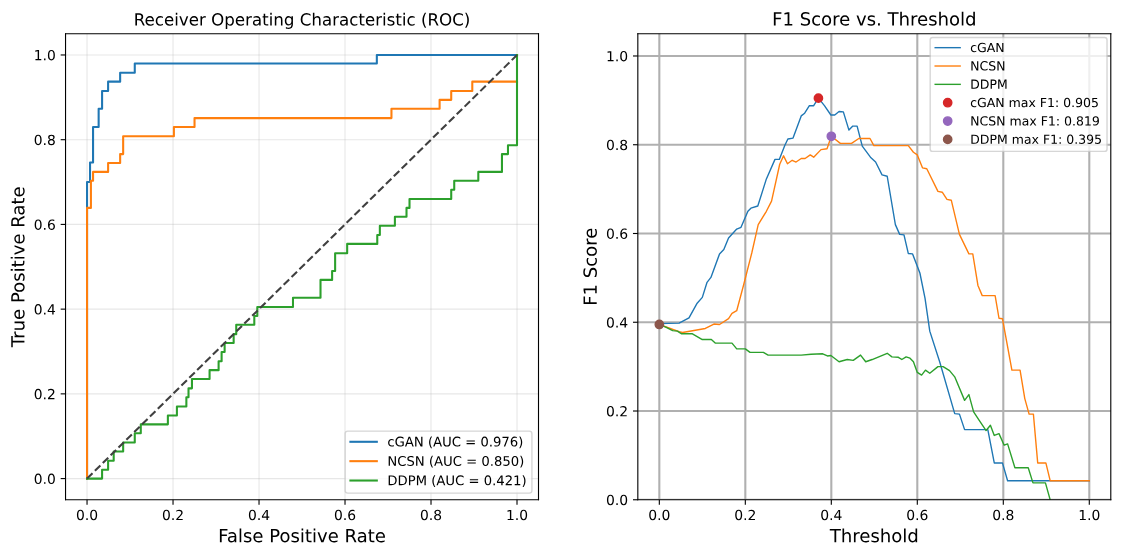  I want to click on legend-label: DDPM max F1: 0.395, so click(1036, 139).